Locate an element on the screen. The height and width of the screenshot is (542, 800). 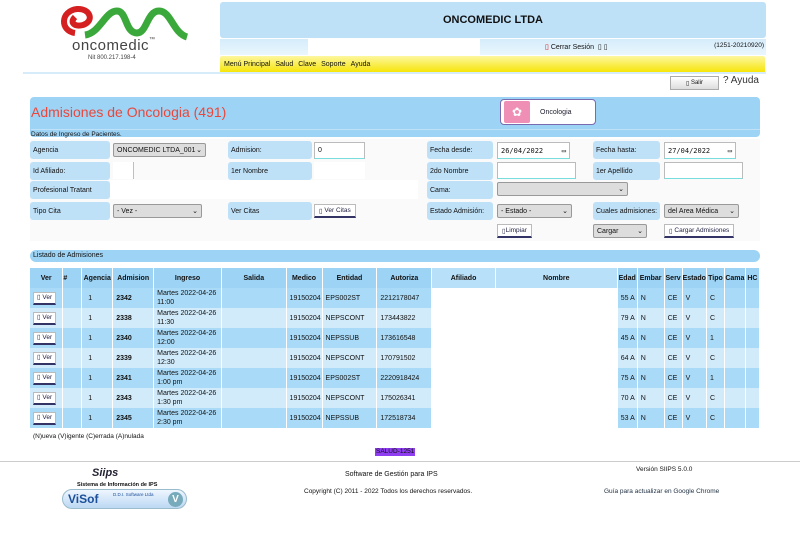
cell-edad: 79 A is located at coordinates (627, 318).